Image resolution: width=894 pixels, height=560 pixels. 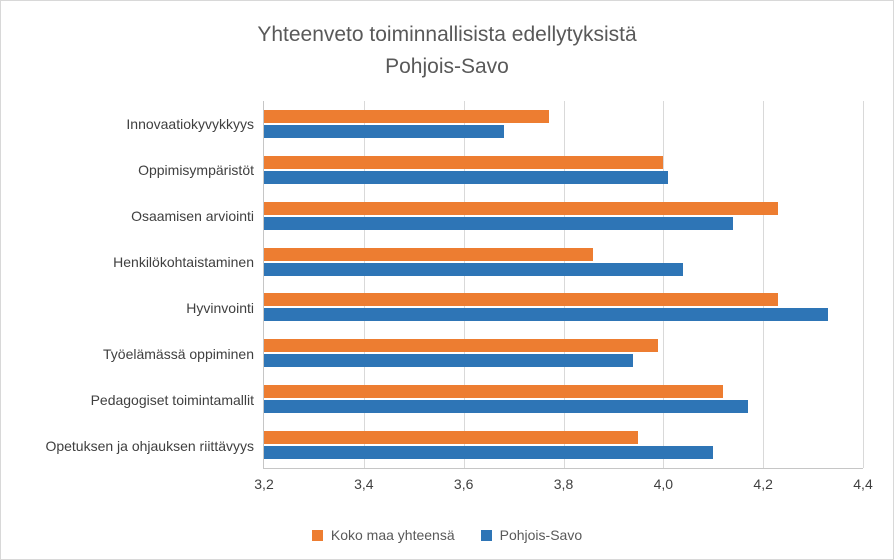 I want to click on legend-swatch-pohjois-savo, so click(x=486, y=535).